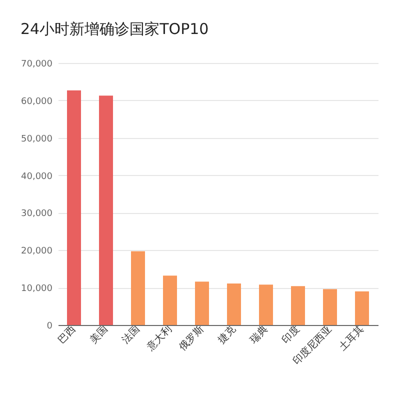  I want to click on y-tick-label: 70,000, so click(37, 65).